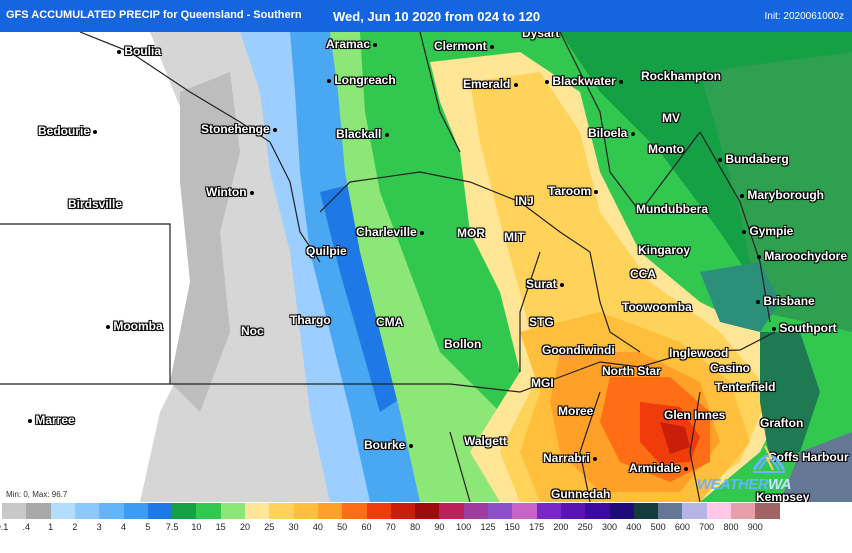  I want to click on legend-label: 2, so click(75, 527).